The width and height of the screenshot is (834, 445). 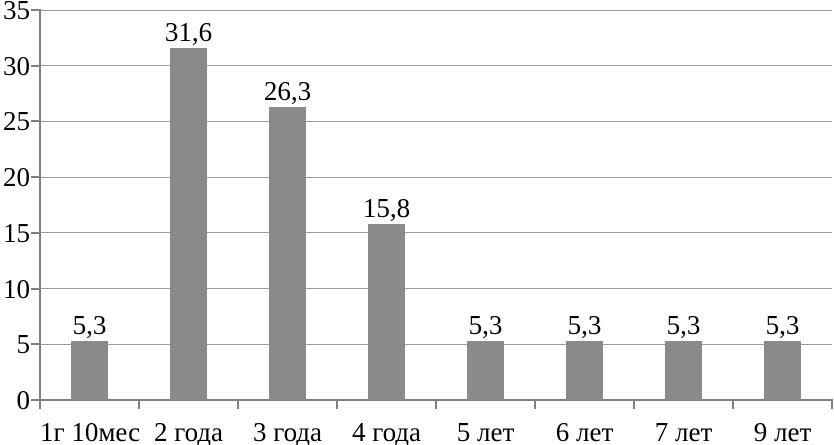 What do you see at coordinates (386, 311) in the screenshot?
I see `bar-4-года` at bounding box center [386, 311].